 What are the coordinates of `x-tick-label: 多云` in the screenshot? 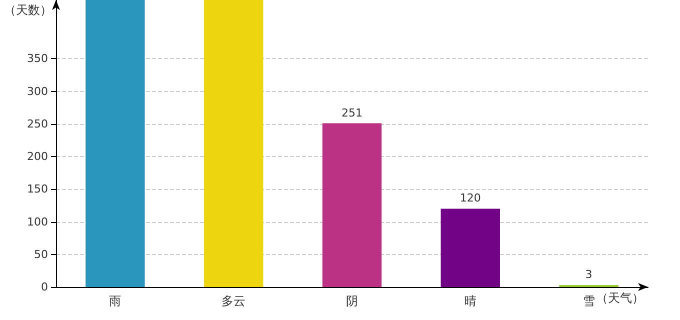 It's located at (234, 301).